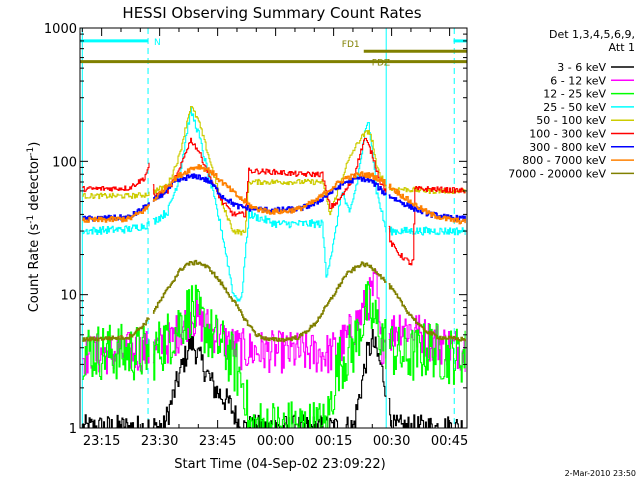 This screenshot has width=640, height=480. I want to click on y-axis-label-end: ), so click(34, 144).